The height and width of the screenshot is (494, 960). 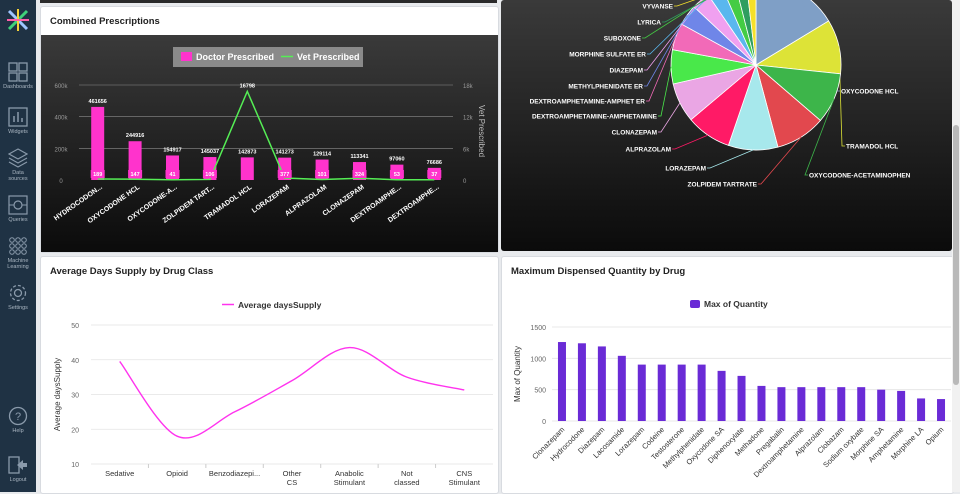 What do you see at coordinates (605, 87) in the screenshot?
I see `pie-slice-label: METHYLPHENIDATE ER` at bounding box center [605, 87].